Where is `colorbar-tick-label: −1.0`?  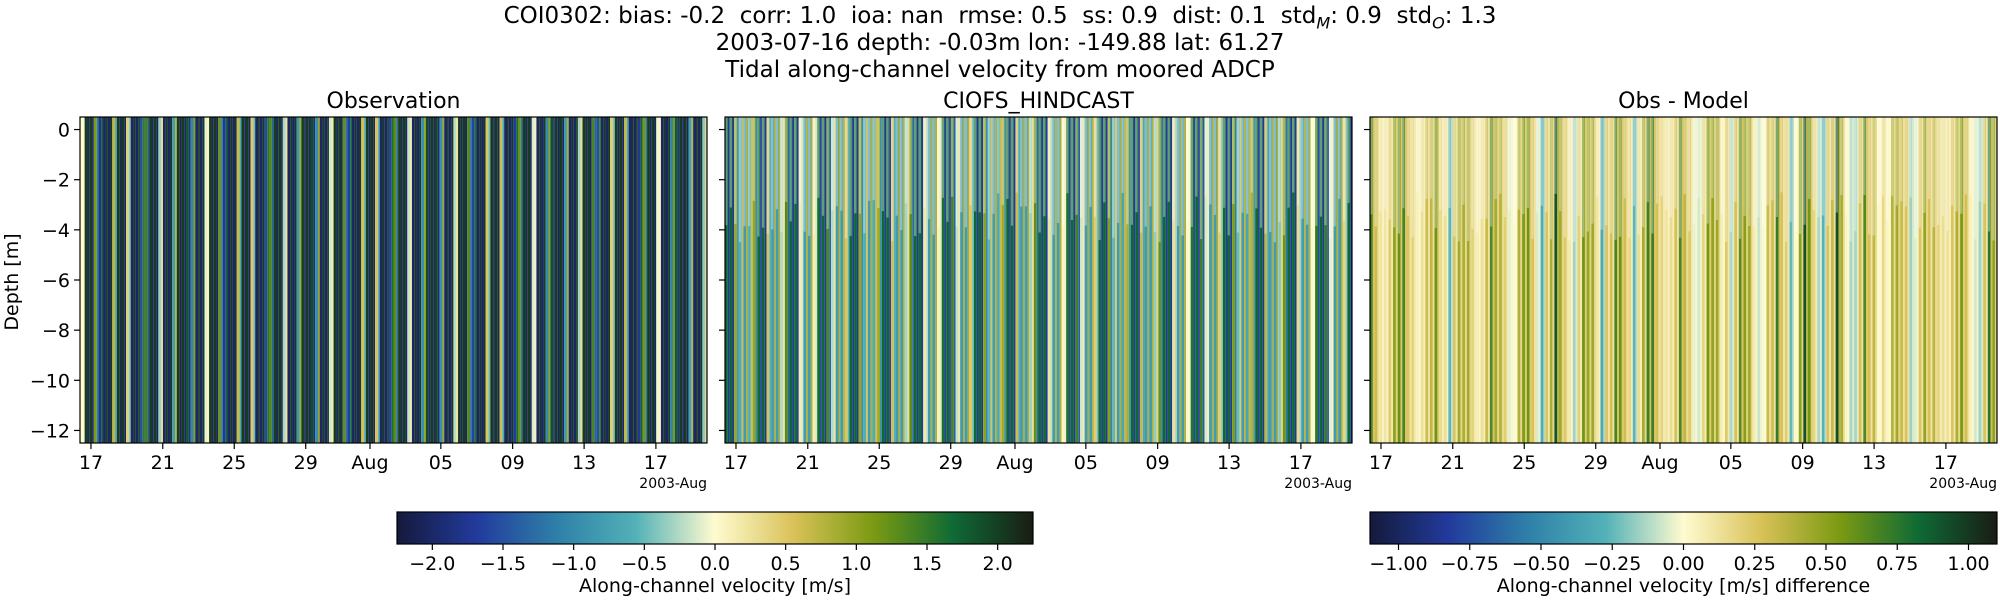
colorbar-tick-label: −1.0 is located at coordinates (574, 564).